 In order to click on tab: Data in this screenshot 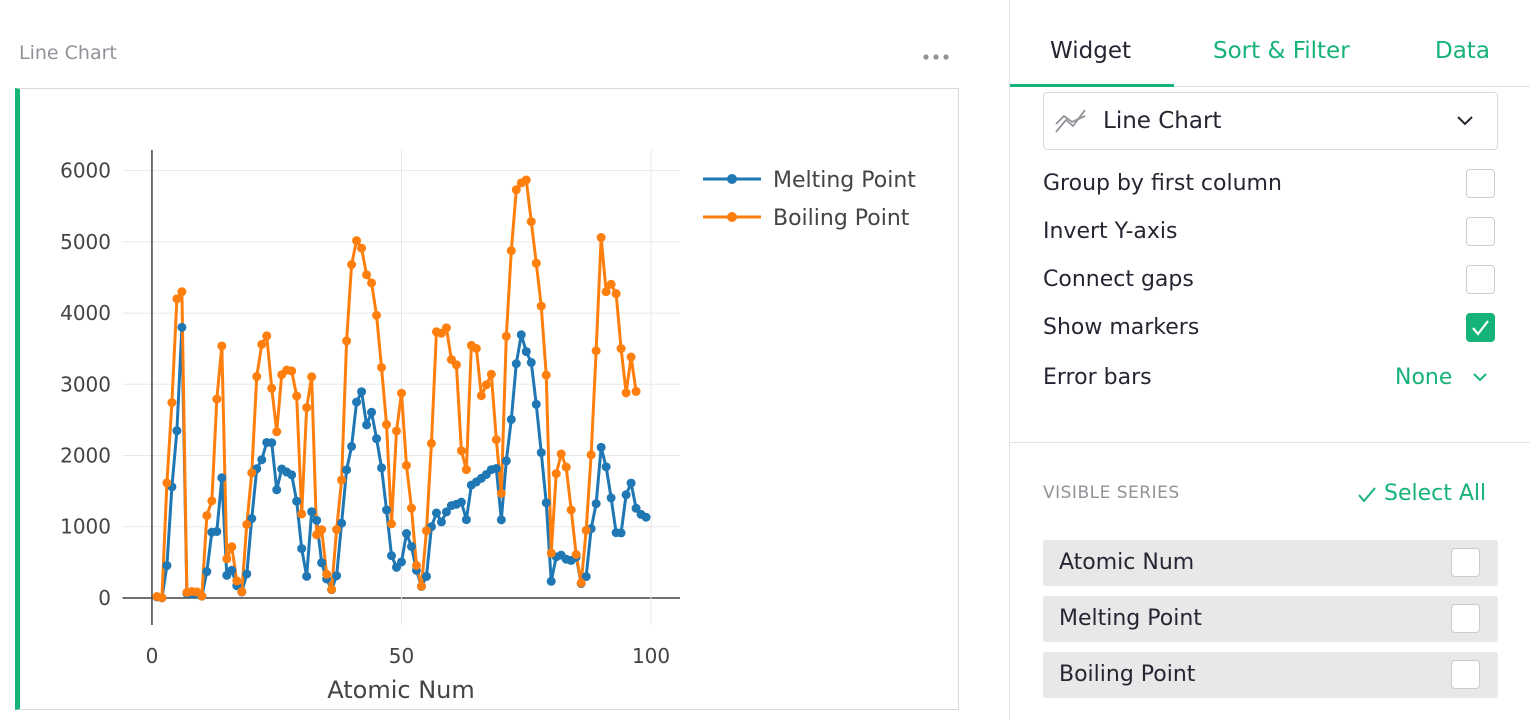, I will do `click(1462, 51)`.